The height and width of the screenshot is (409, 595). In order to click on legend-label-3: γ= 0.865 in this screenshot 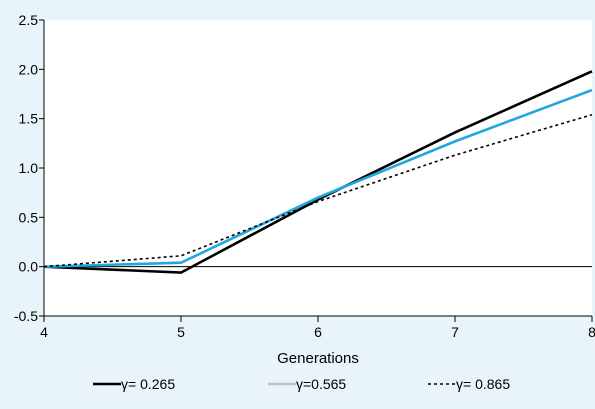, I will do `click(483, 384)`.